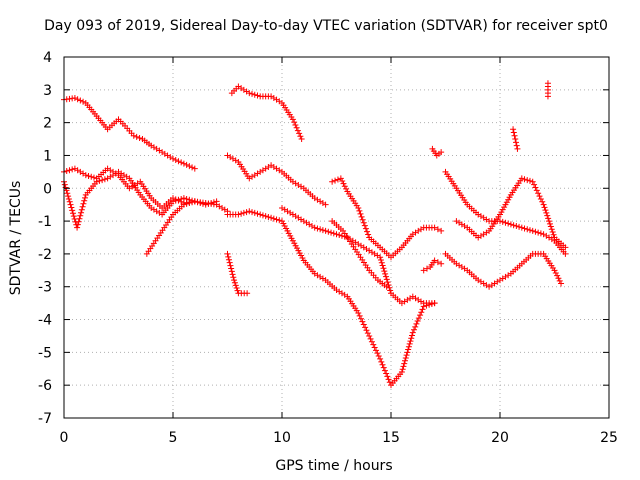 This screenshot has width=640, height=480. Describe the element at coordinates (47, 58) in the screenshot. I see `y-tick-label: 4` at that location.